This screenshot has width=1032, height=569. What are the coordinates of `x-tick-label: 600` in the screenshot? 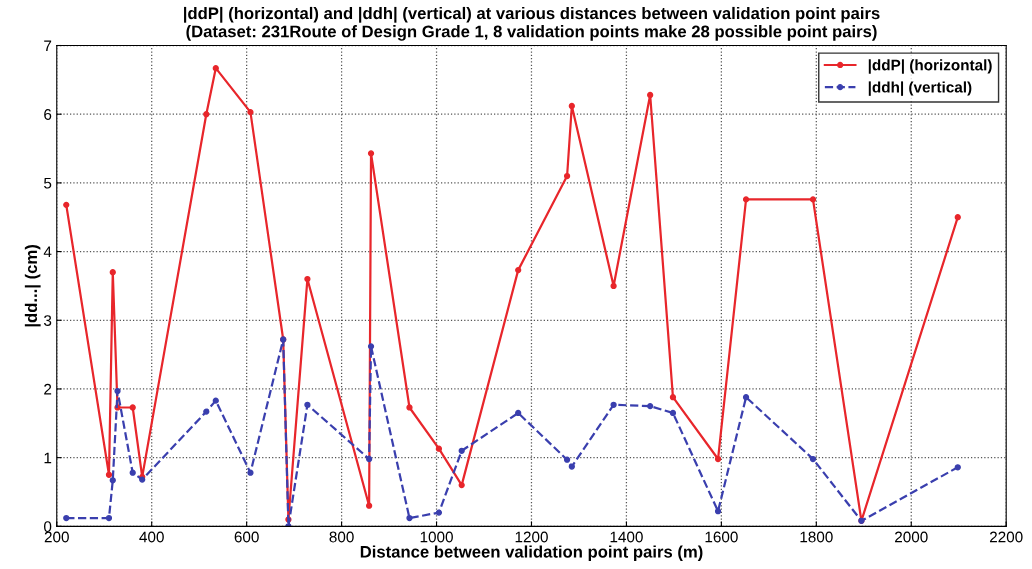 It's located at (246, 537).